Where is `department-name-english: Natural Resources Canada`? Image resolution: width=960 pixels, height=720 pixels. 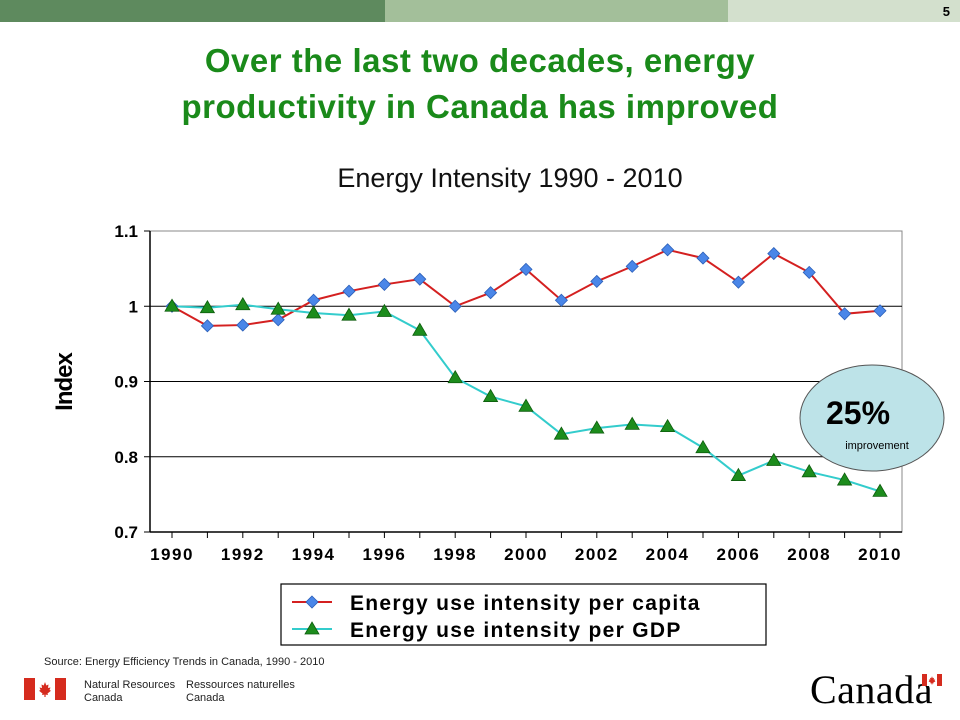 department-name-english: Natural Resources Canada is located at coordinates (129, 692).